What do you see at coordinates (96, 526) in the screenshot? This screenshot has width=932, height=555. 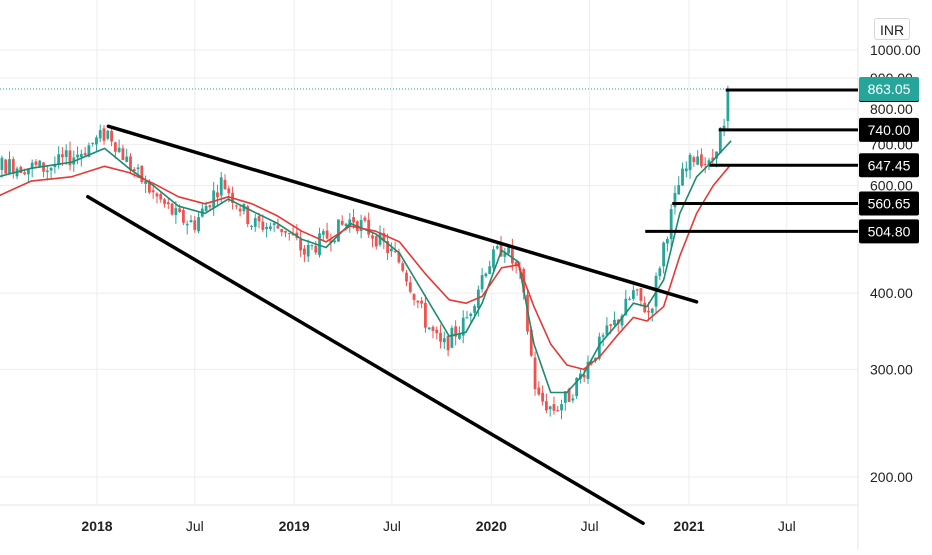 I see `x-tick-label: 2018` at bounding box center [96, 526].